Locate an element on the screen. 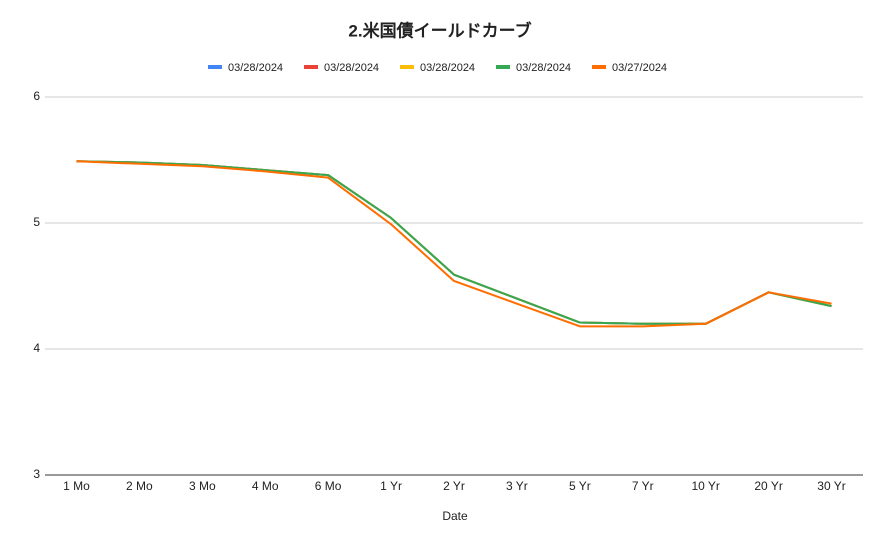 The height and width of the screenshot is (543, 881). y-tick-label: 5 is located at coordinates (36, 222).